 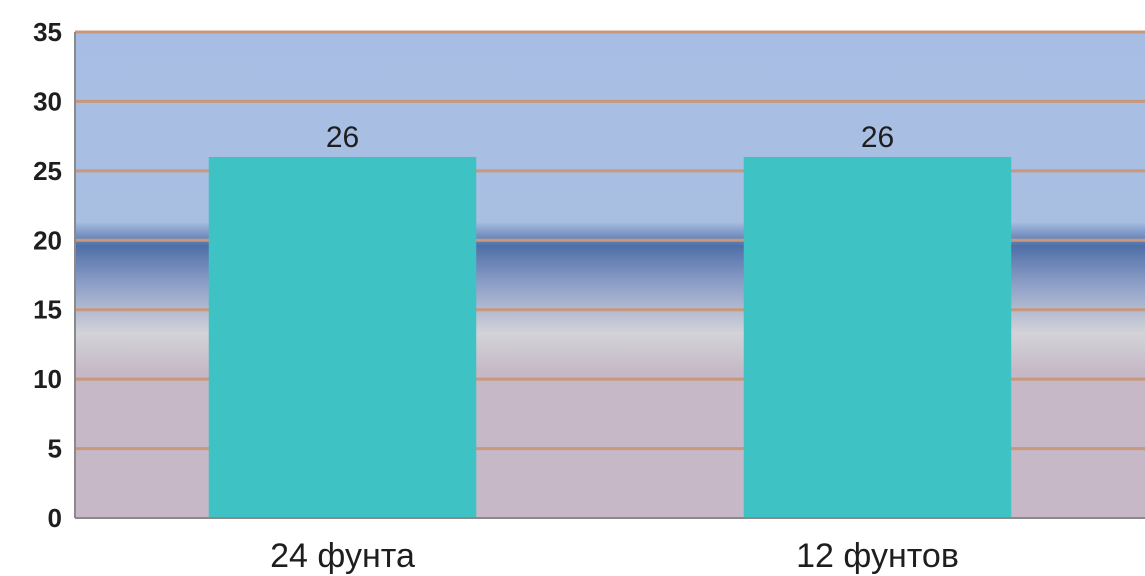 I want to click on y-tick-label: 15, so click(x=47, y=310).